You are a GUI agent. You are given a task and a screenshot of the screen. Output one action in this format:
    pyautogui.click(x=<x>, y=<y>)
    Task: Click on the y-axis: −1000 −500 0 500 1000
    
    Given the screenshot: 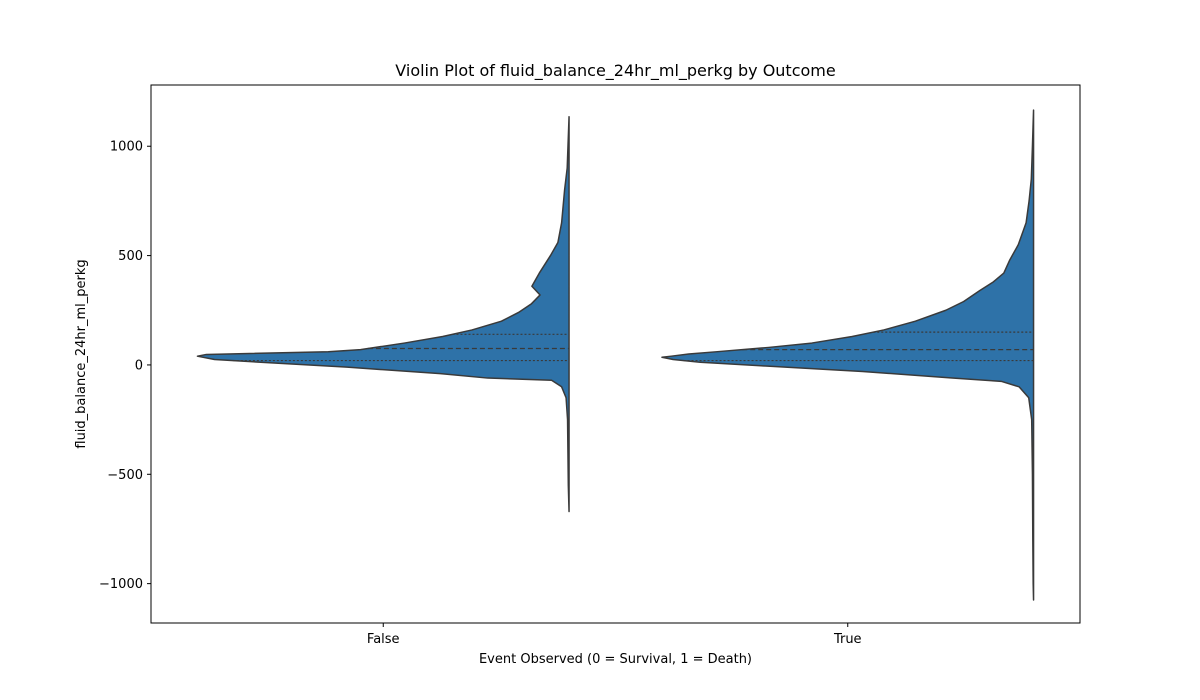 What is the action you would take?
    pyautogui.click(x=125, y=366)
    